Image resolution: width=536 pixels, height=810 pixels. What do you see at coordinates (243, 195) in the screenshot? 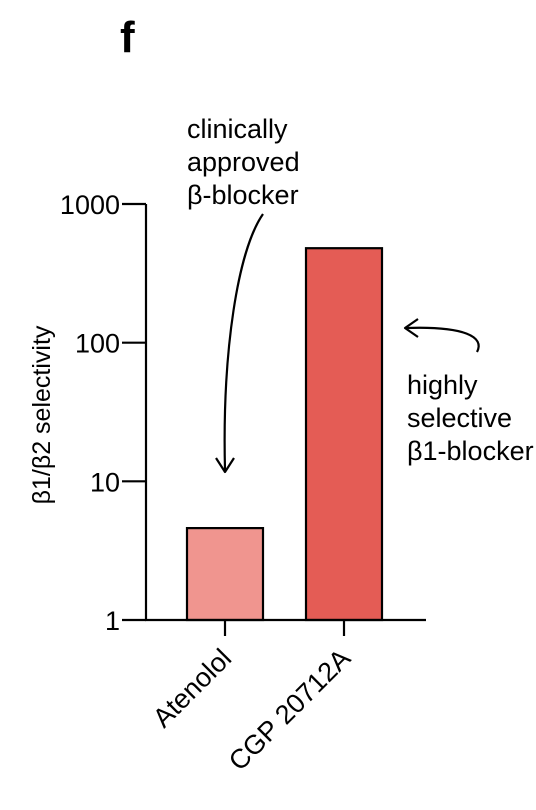
I see `annotation-line: β-blocker` at bounding box center [243, 195].